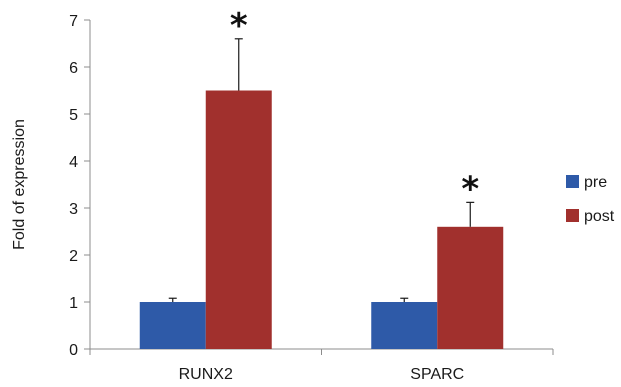 This screenshot has height=387, width=621. I want to click on x-tick-label-runx2: RUNX2, so click(206, 374).